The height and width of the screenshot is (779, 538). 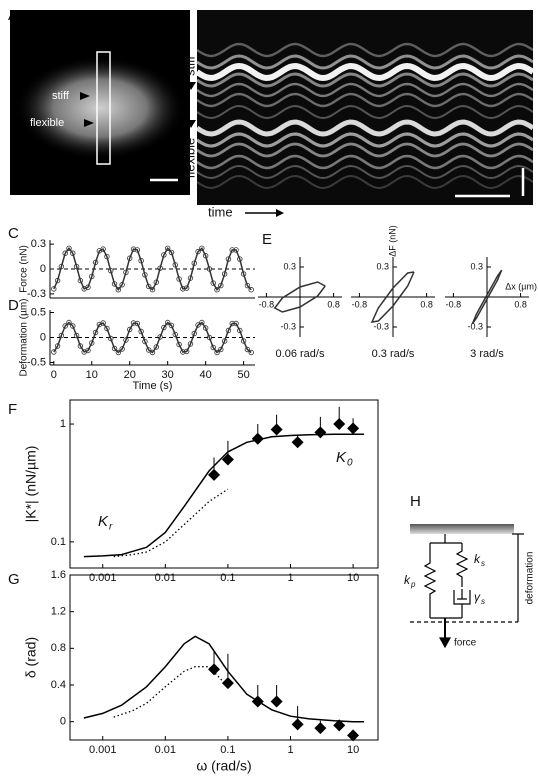 What do you see at coordinates (58, 685) in the screenshot?
I see `y-tick-label: 0.4` at bounding box center [58, 685].